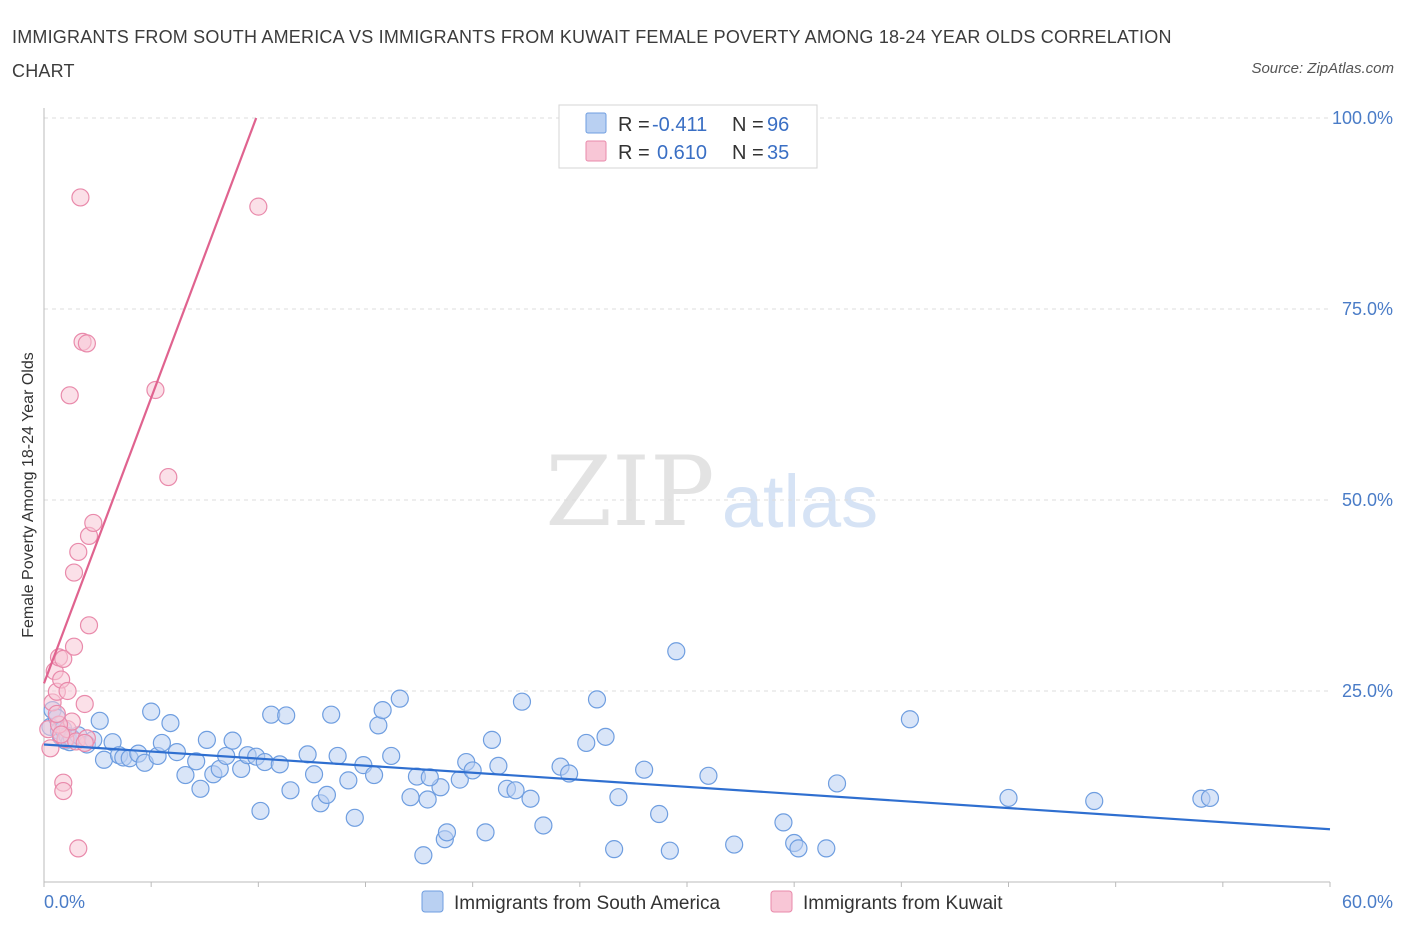  Describe the element at coordinates (781, 901) in the screenshot. I see `legend-swatch-kuwait` at that location.